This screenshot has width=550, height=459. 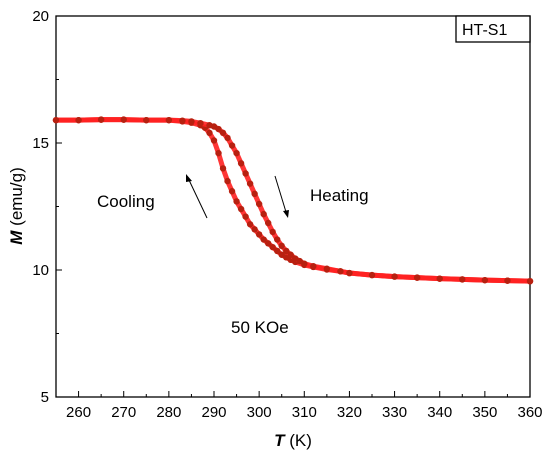 What do you see at coordinates (298, 440) in the screenshot?
I see `x-axis-unit: (K)` at bounding box center [298, 440].